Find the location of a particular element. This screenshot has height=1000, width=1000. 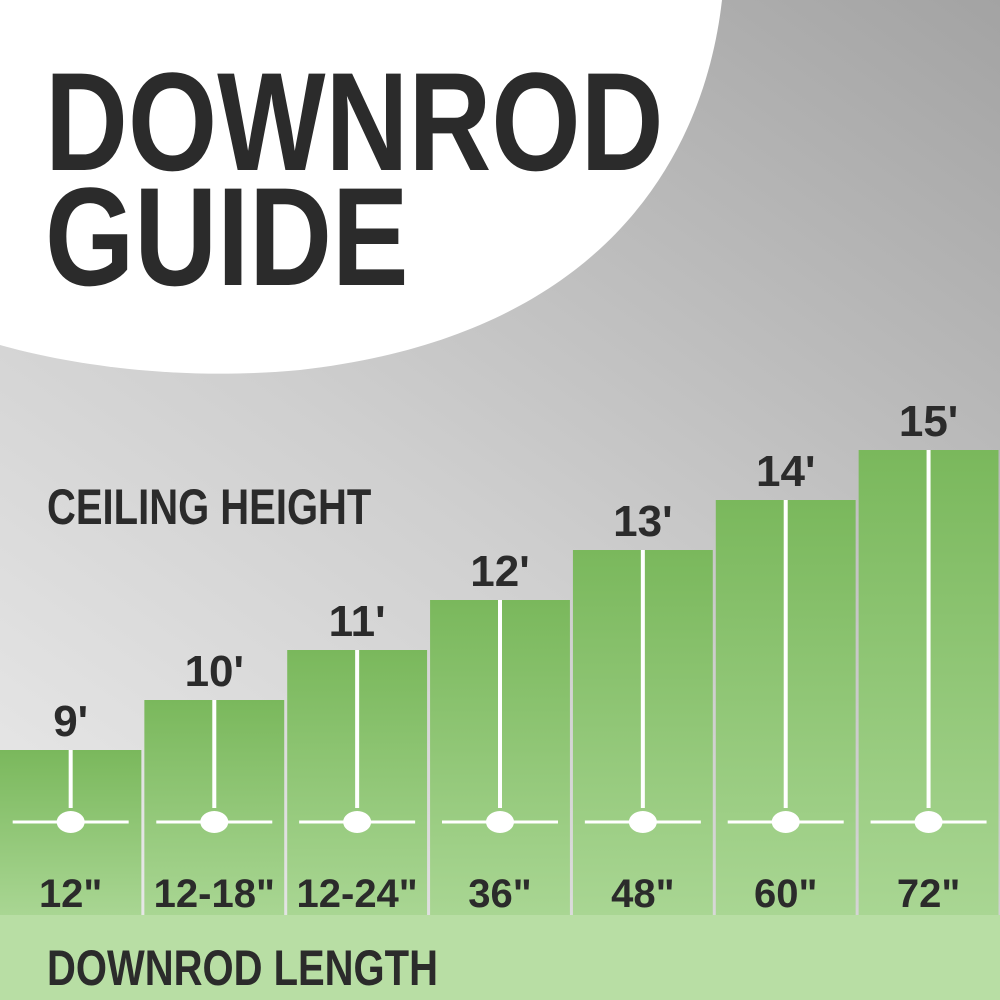

value-label: 15' is located at coordinates (928, 421).